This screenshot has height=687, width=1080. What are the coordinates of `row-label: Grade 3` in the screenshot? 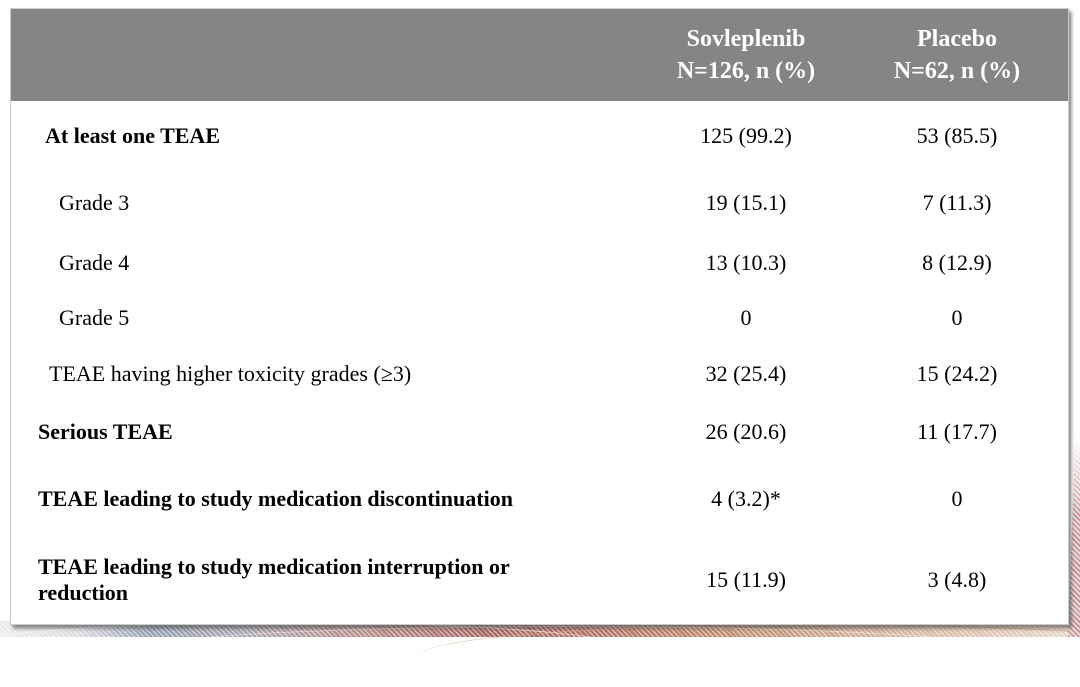 It's located at (94, 202).